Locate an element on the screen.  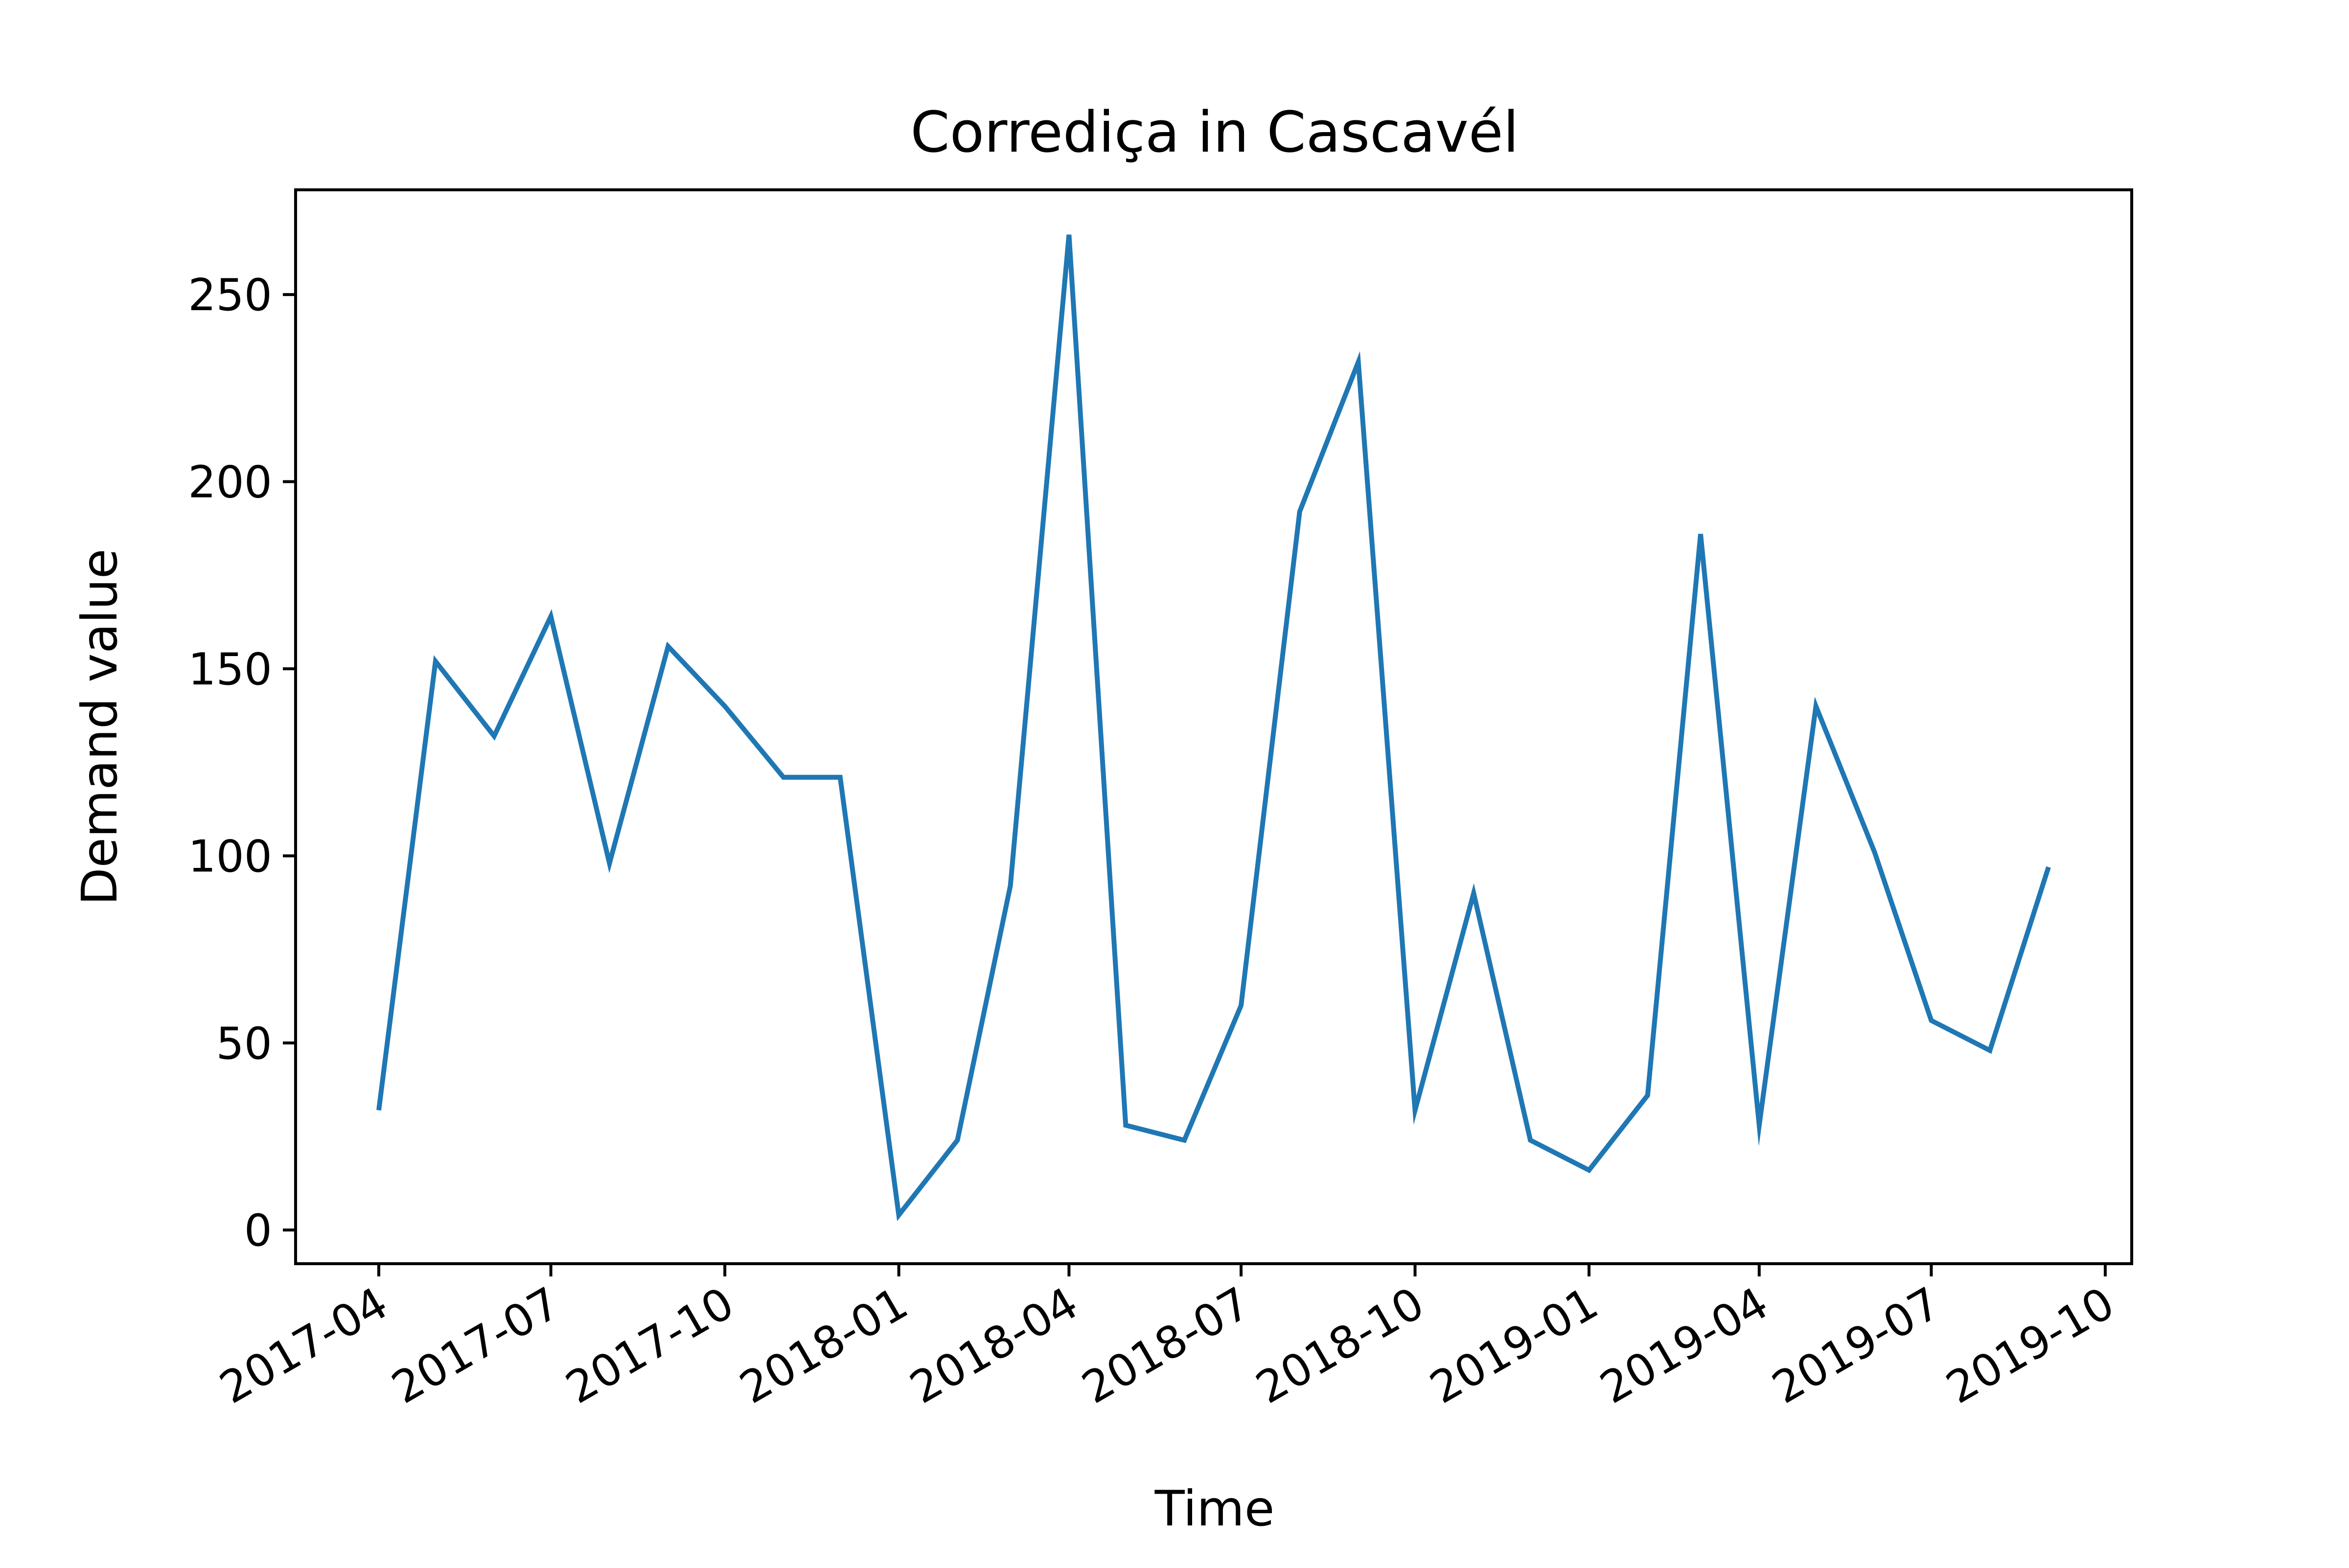
y-tick-label: 250 is located at coordinates (230, 296).